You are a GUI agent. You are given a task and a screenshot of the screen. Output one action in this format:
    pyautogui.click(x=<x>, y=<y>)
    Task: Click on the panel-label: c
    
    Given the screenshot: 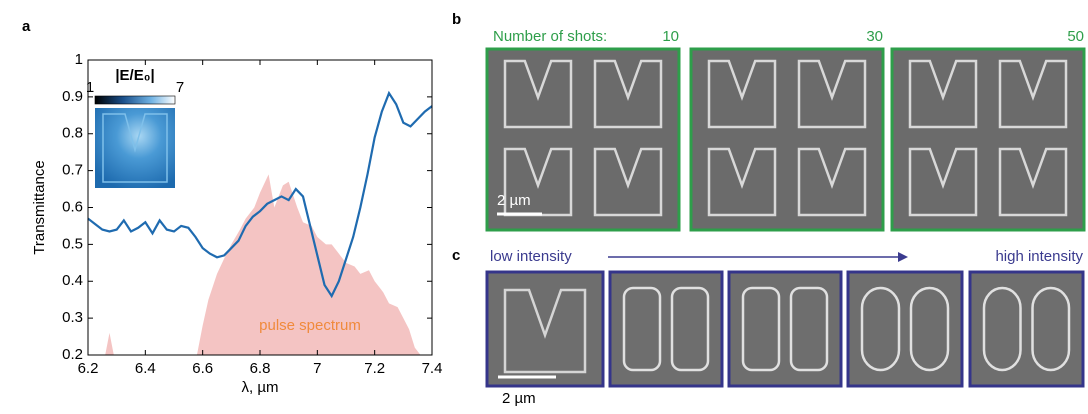 What is the action you would take?
    pyautogui.click(x=456, y=255)
    